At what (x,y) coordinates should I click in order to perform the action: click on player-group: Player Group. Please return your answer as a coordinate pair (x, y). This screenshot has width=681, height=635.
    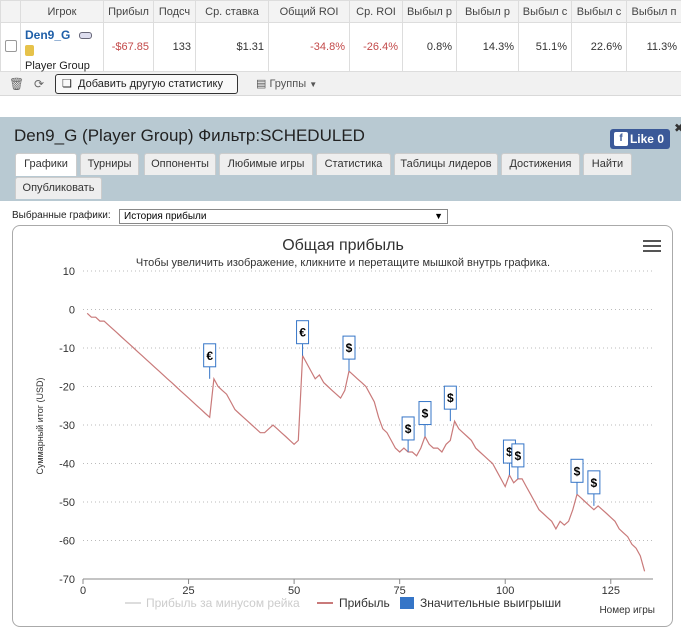
    Looking at the image, I should click on (57, 66).